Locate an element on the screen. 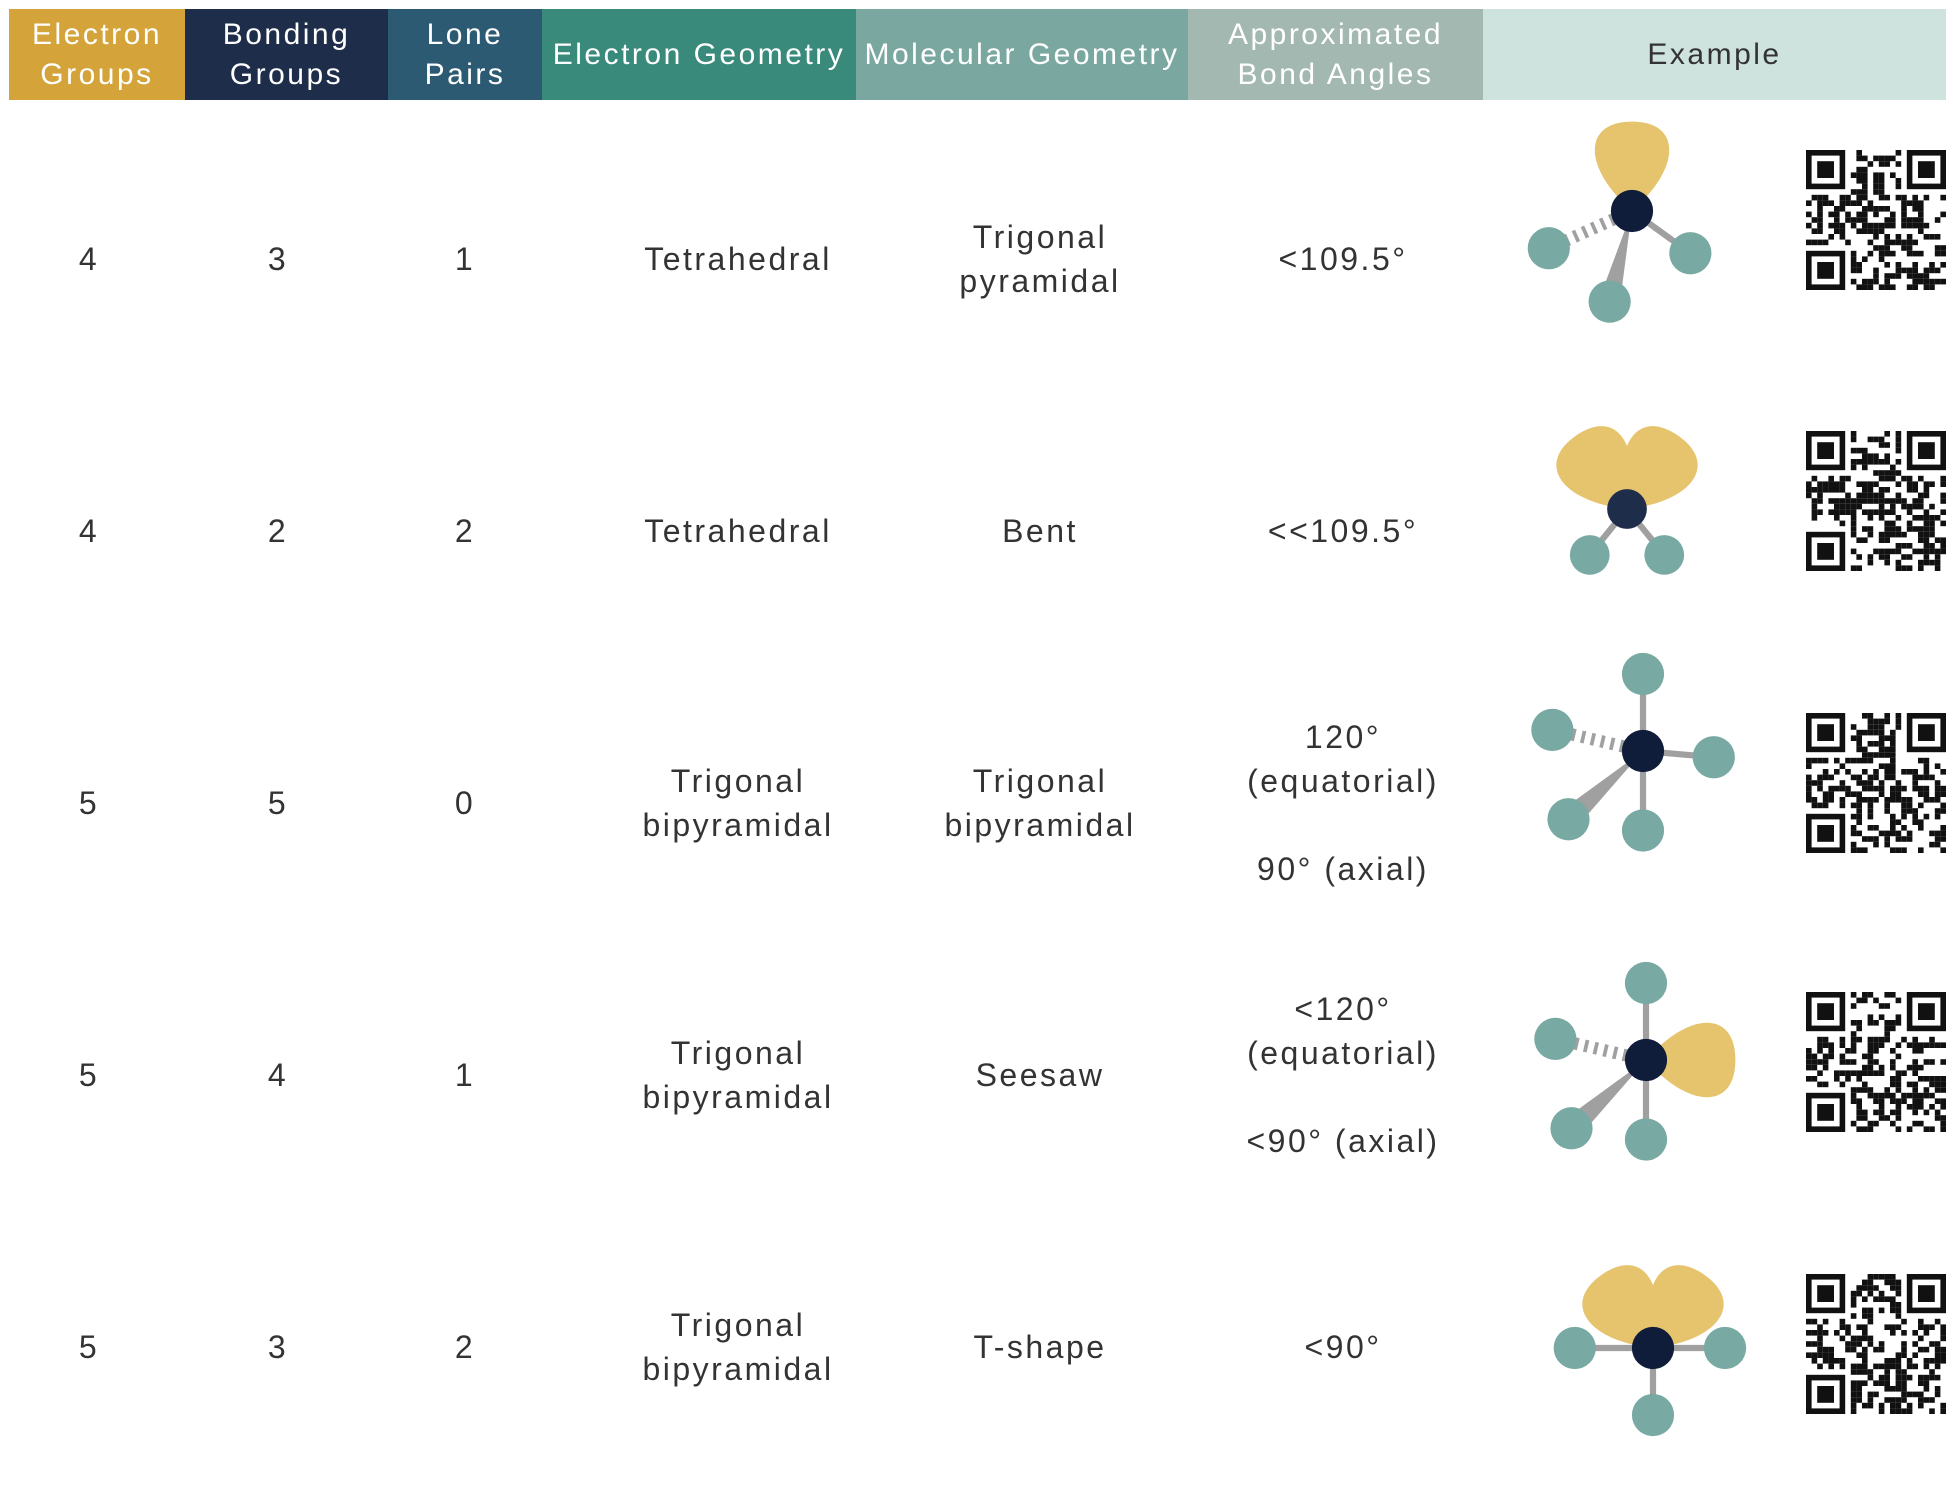  table-cell: Trigonal pyramidal is located at coordinates (1040, 259).